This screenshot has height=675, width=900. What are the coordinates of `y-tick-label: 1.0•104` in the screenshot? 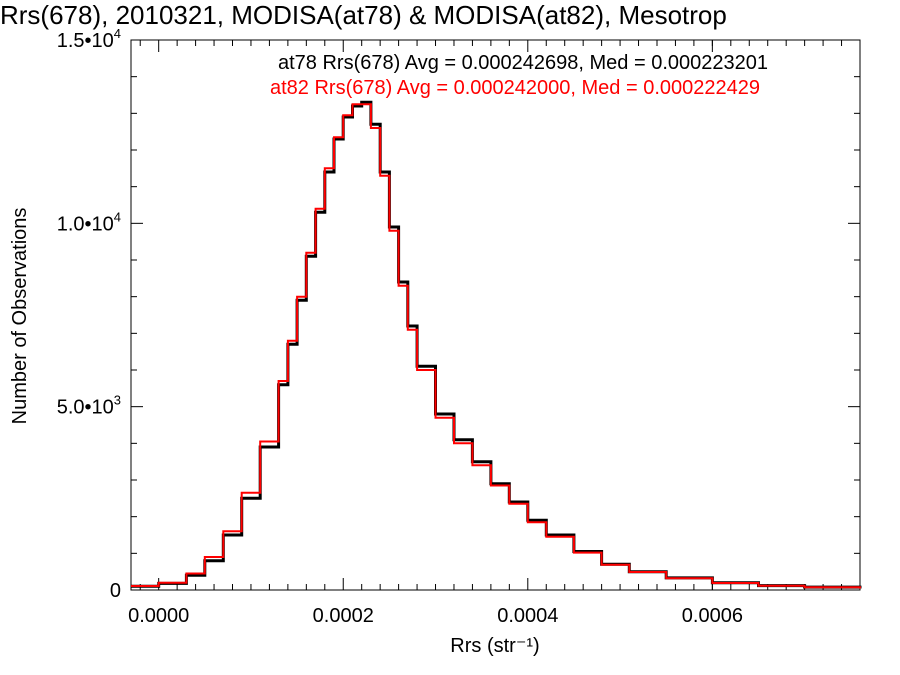 It's located at (89, 222).